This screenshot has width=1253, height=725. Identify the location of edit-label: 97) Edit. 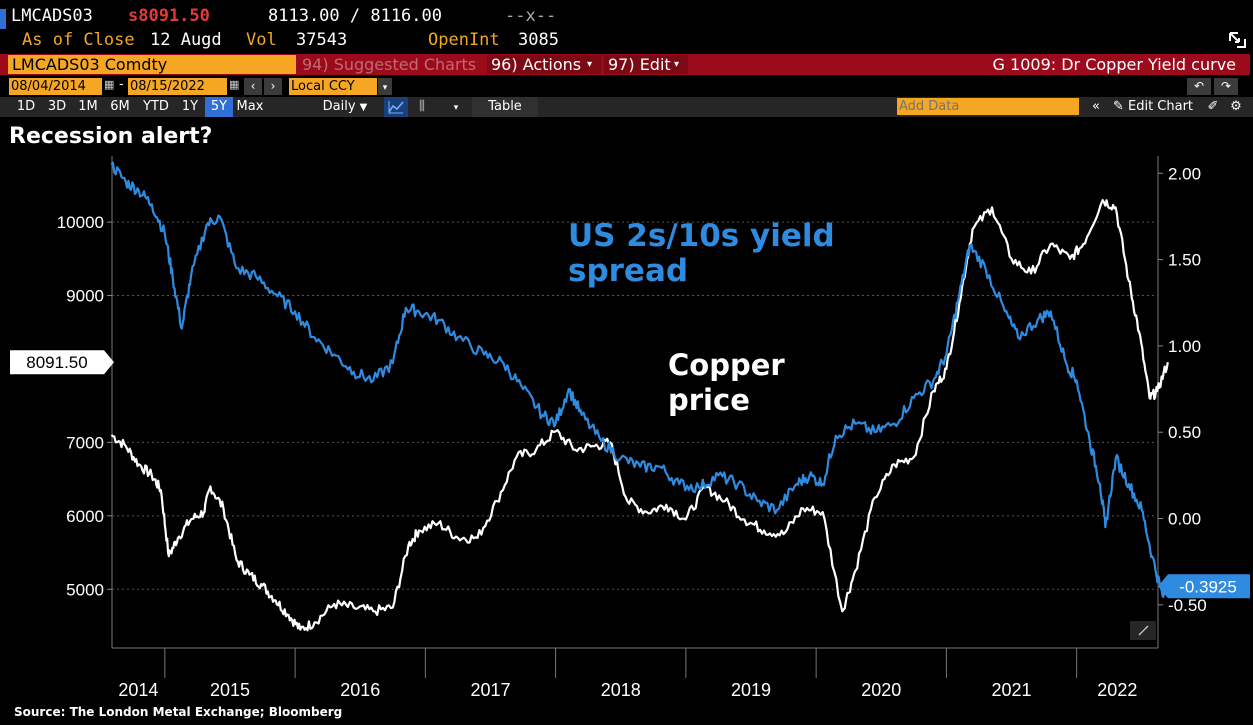
(639, 64).